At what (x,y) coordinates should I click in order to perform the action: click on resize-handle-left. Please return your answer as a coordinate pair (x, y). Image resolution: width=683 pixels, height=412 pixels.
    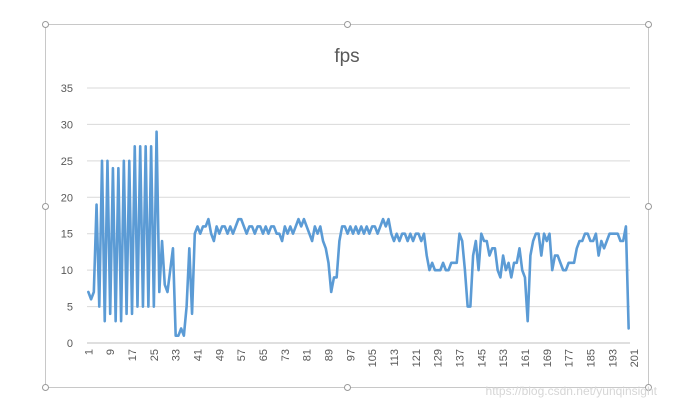
    Looking at the image, I should click on (45, 206).